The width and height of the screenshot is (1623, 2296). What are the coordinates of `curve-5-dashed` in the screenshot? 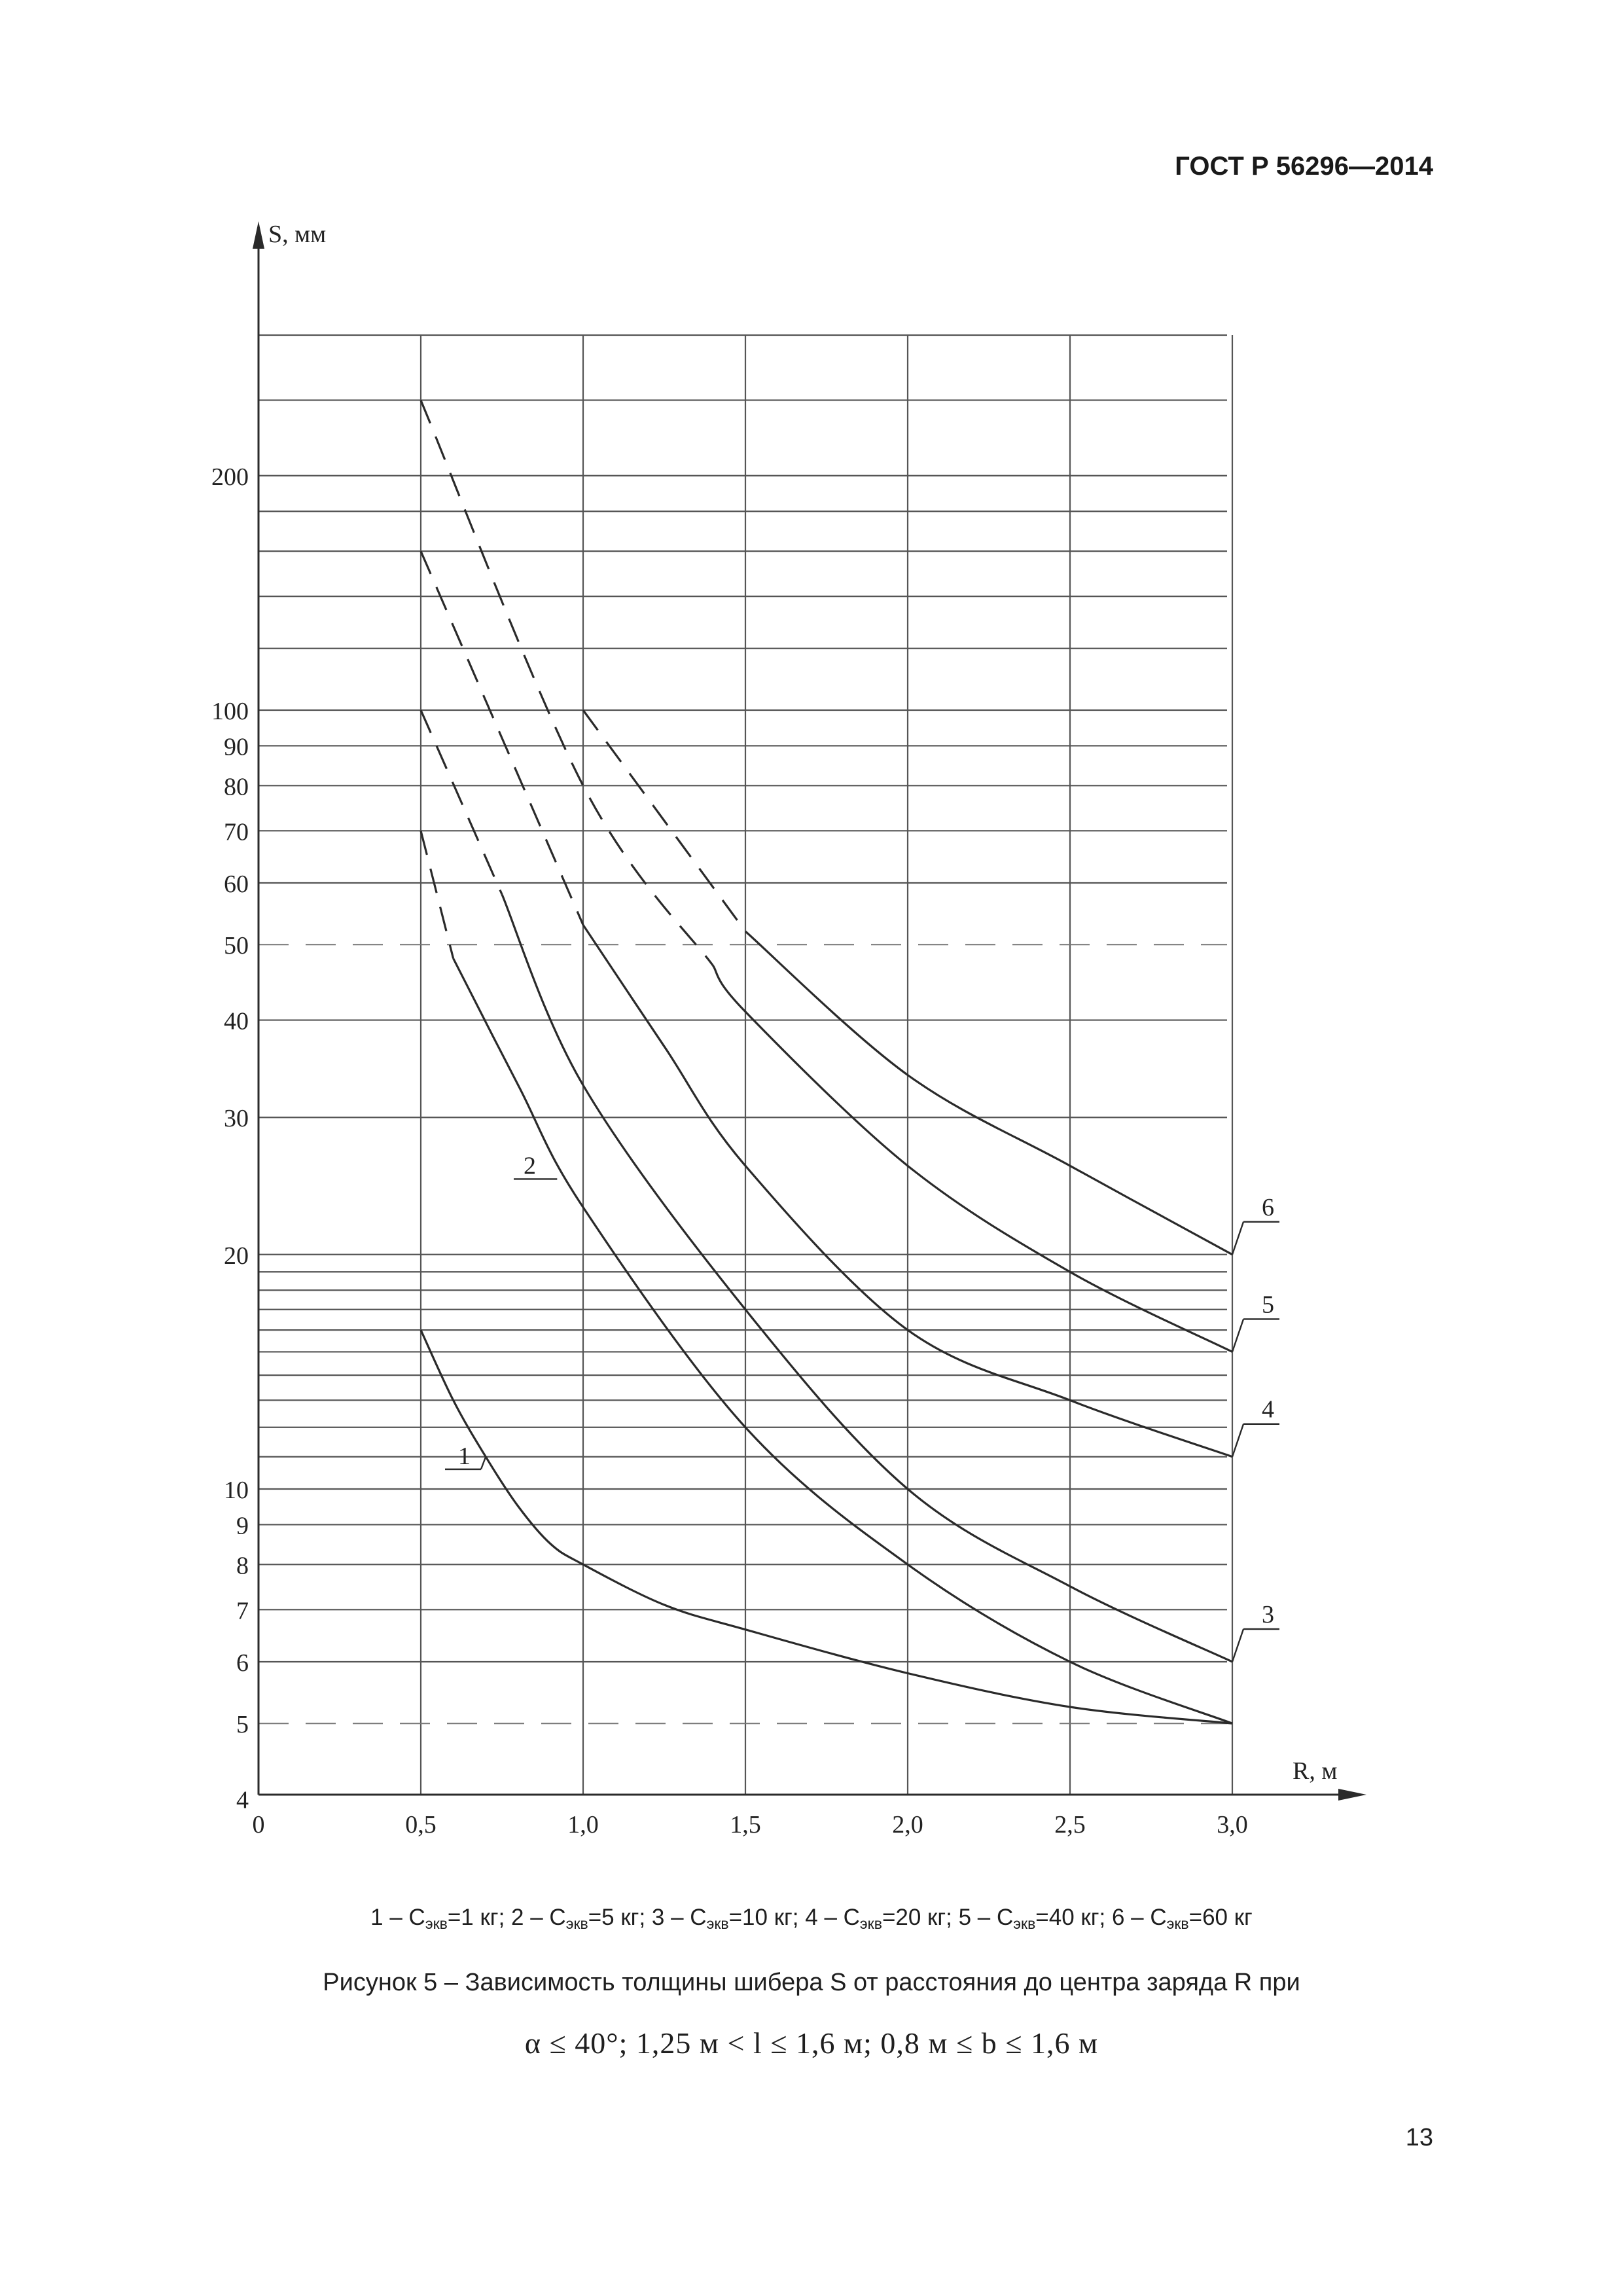 It's located at (566, 683).